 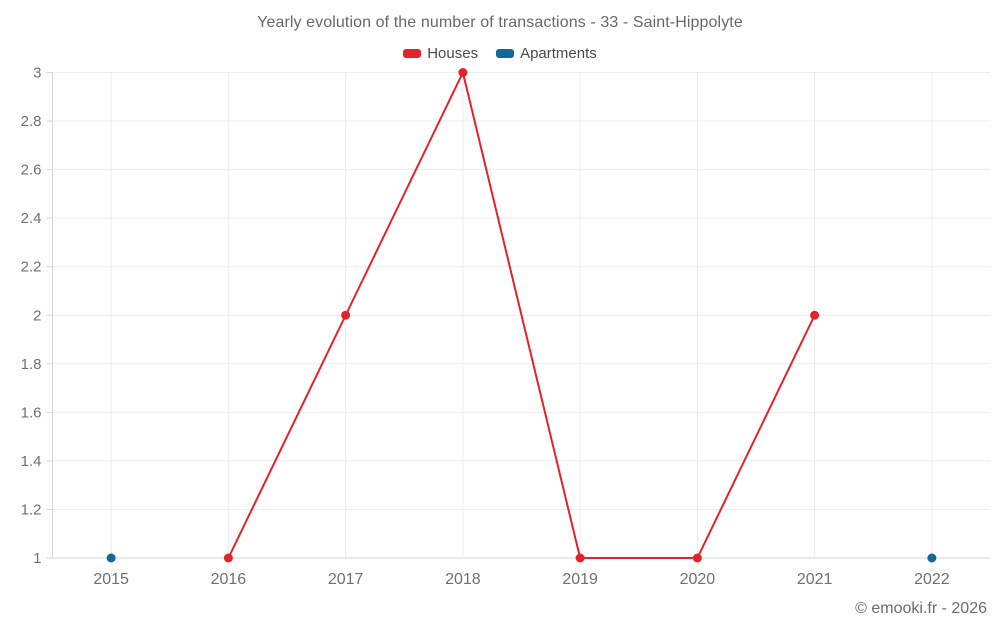 What do you see at coordinates (31, 218) in the screenshot?
I see `y-axis-label: 2.4` at bounding box center [31, 218].